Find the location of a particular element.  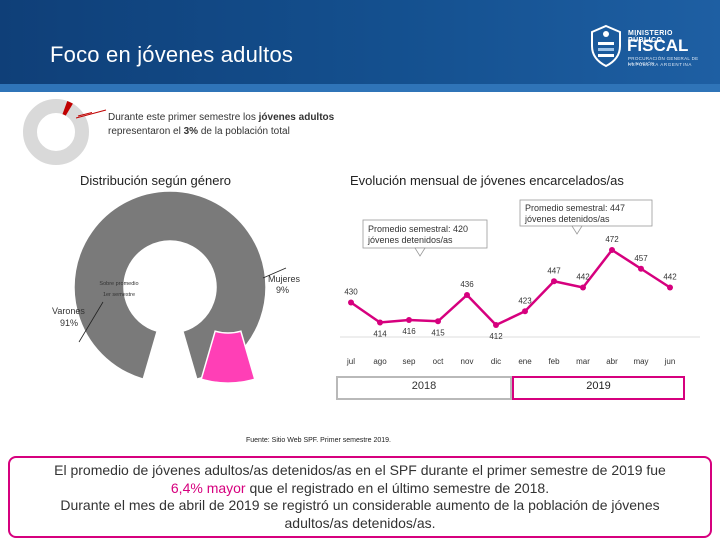

series-line is located at coordinates (510, 287).